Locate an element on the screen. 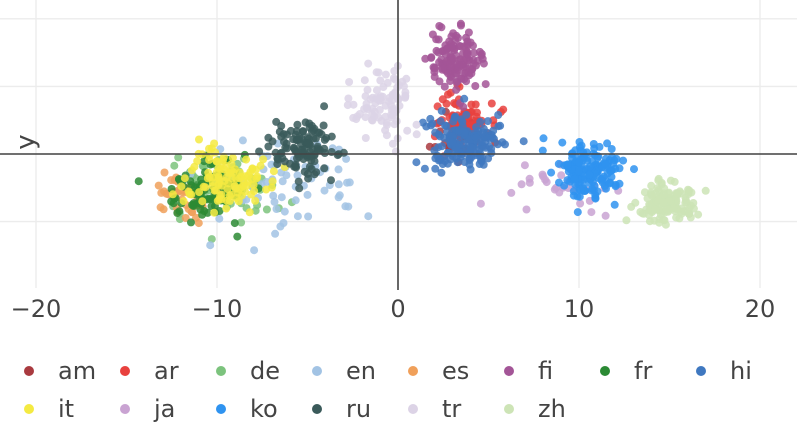 The height and width of the screenshot is (434, 797). legend-item-es: es is located at coordinates (450, 371).